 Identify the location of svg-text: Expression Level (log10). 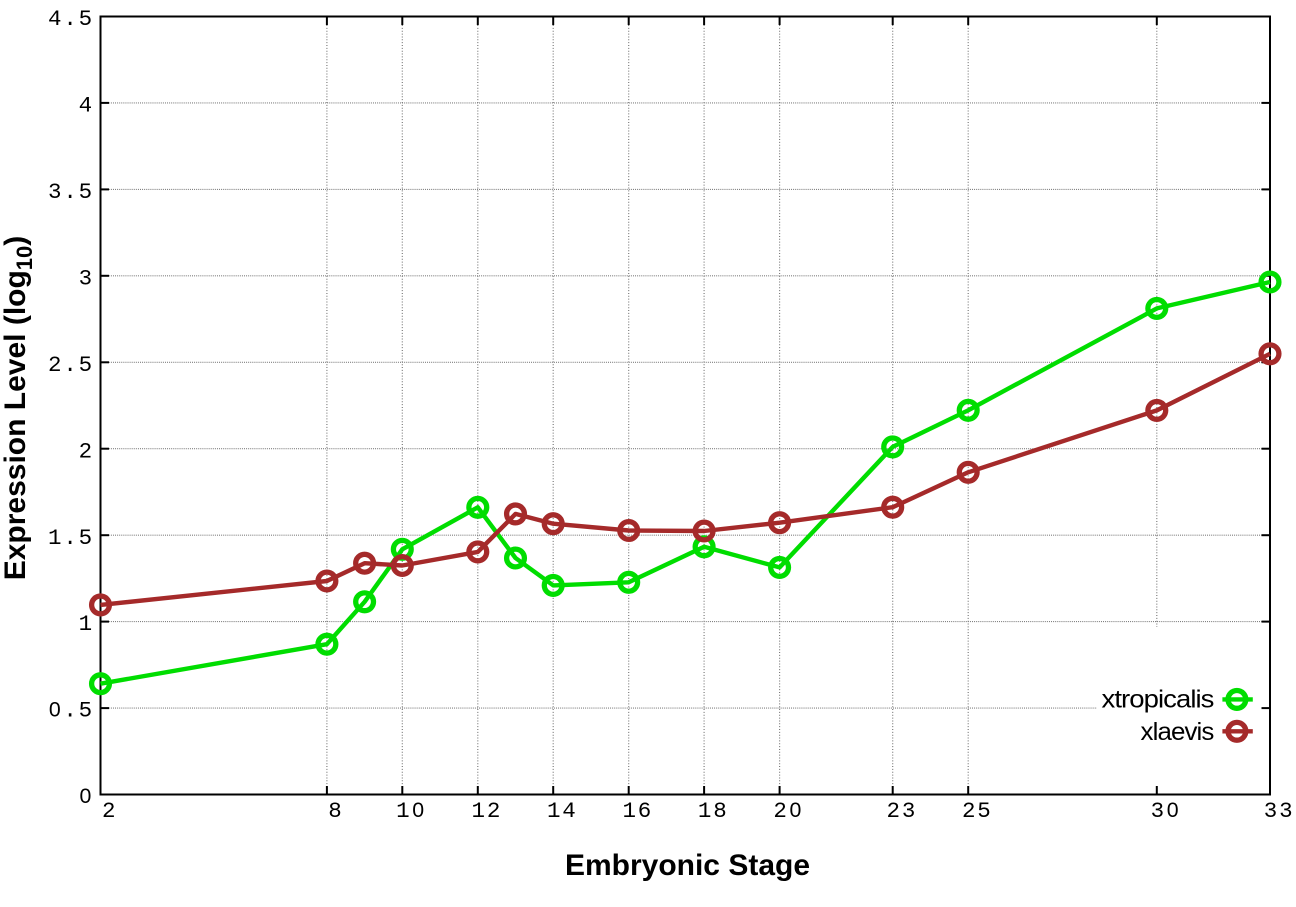
(18, 408).